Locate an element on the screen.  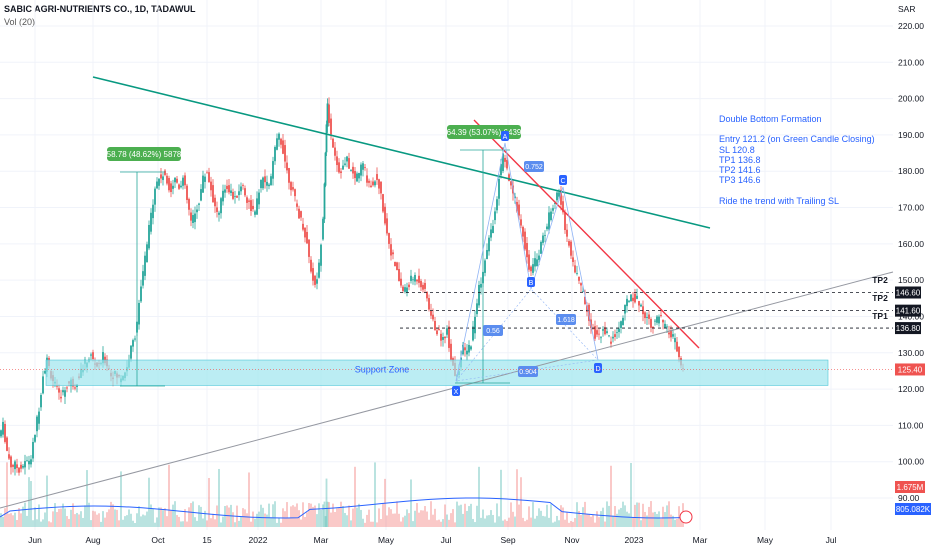
price-tick-label: 150.00 is located at coordinates (911, 280).